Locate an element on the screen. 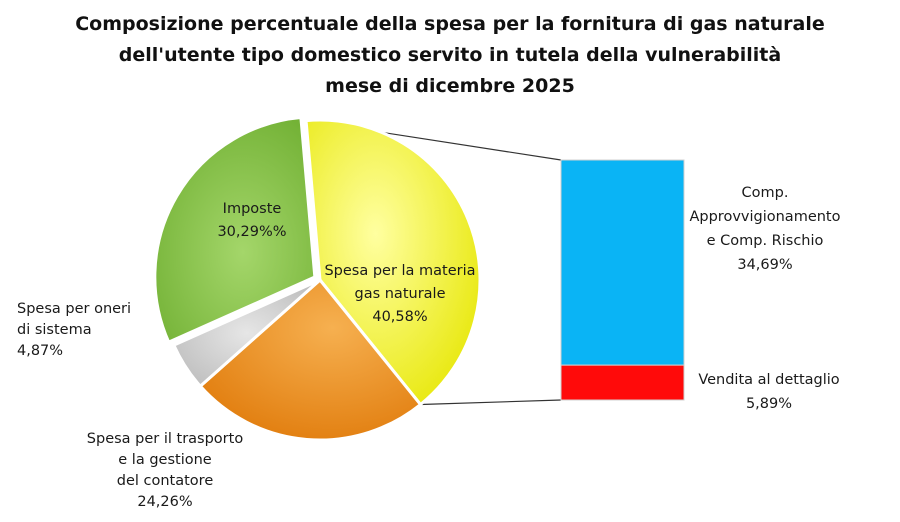 This screenshot has width=900, height=522. pie-label-3: Spesa per oneri di sistema 4,87% is located at coordinates (74, 330).